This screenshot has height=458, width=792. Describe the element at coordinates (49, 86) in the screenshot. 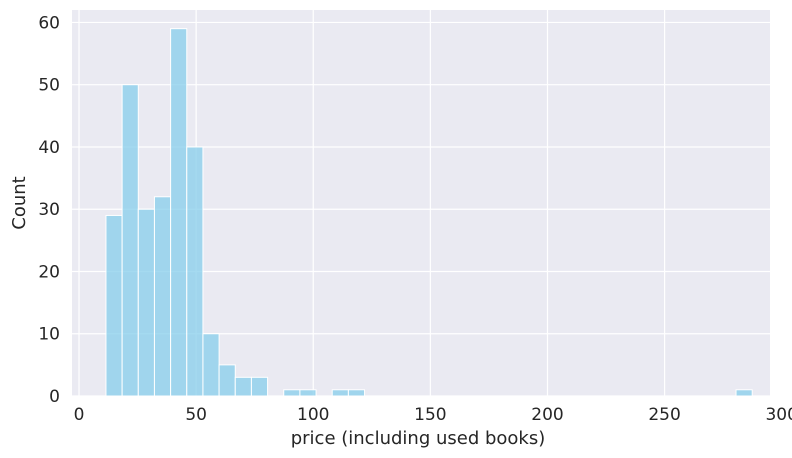

I see `y-tick-label: 50` at that location.